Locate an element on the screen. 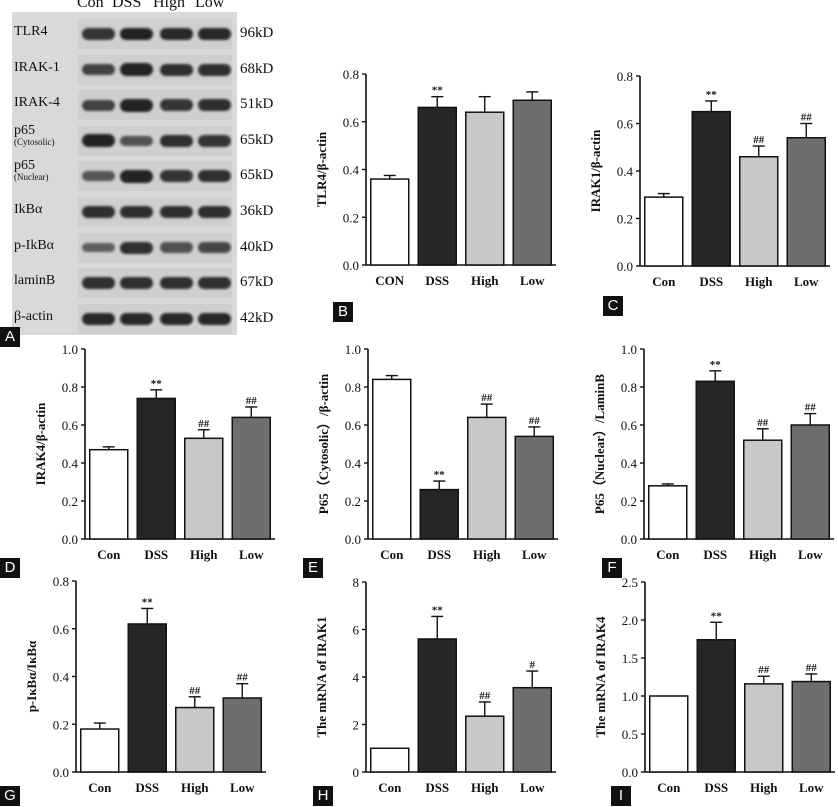 The height and width of the screenshot is (807, 838). x-tick-label: Con is located at coordinates (664, 281).